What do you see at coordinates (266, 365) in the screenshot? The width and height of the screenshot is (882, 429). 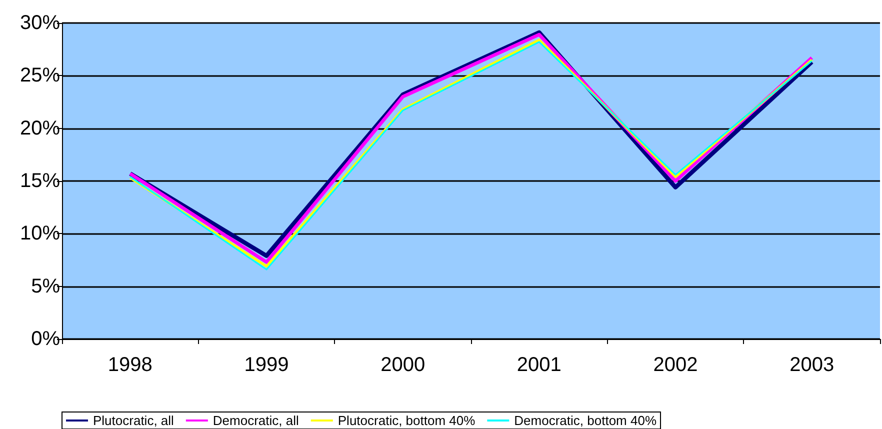 I see `x-tick-label: 1999` at bounding box center [266, 365].